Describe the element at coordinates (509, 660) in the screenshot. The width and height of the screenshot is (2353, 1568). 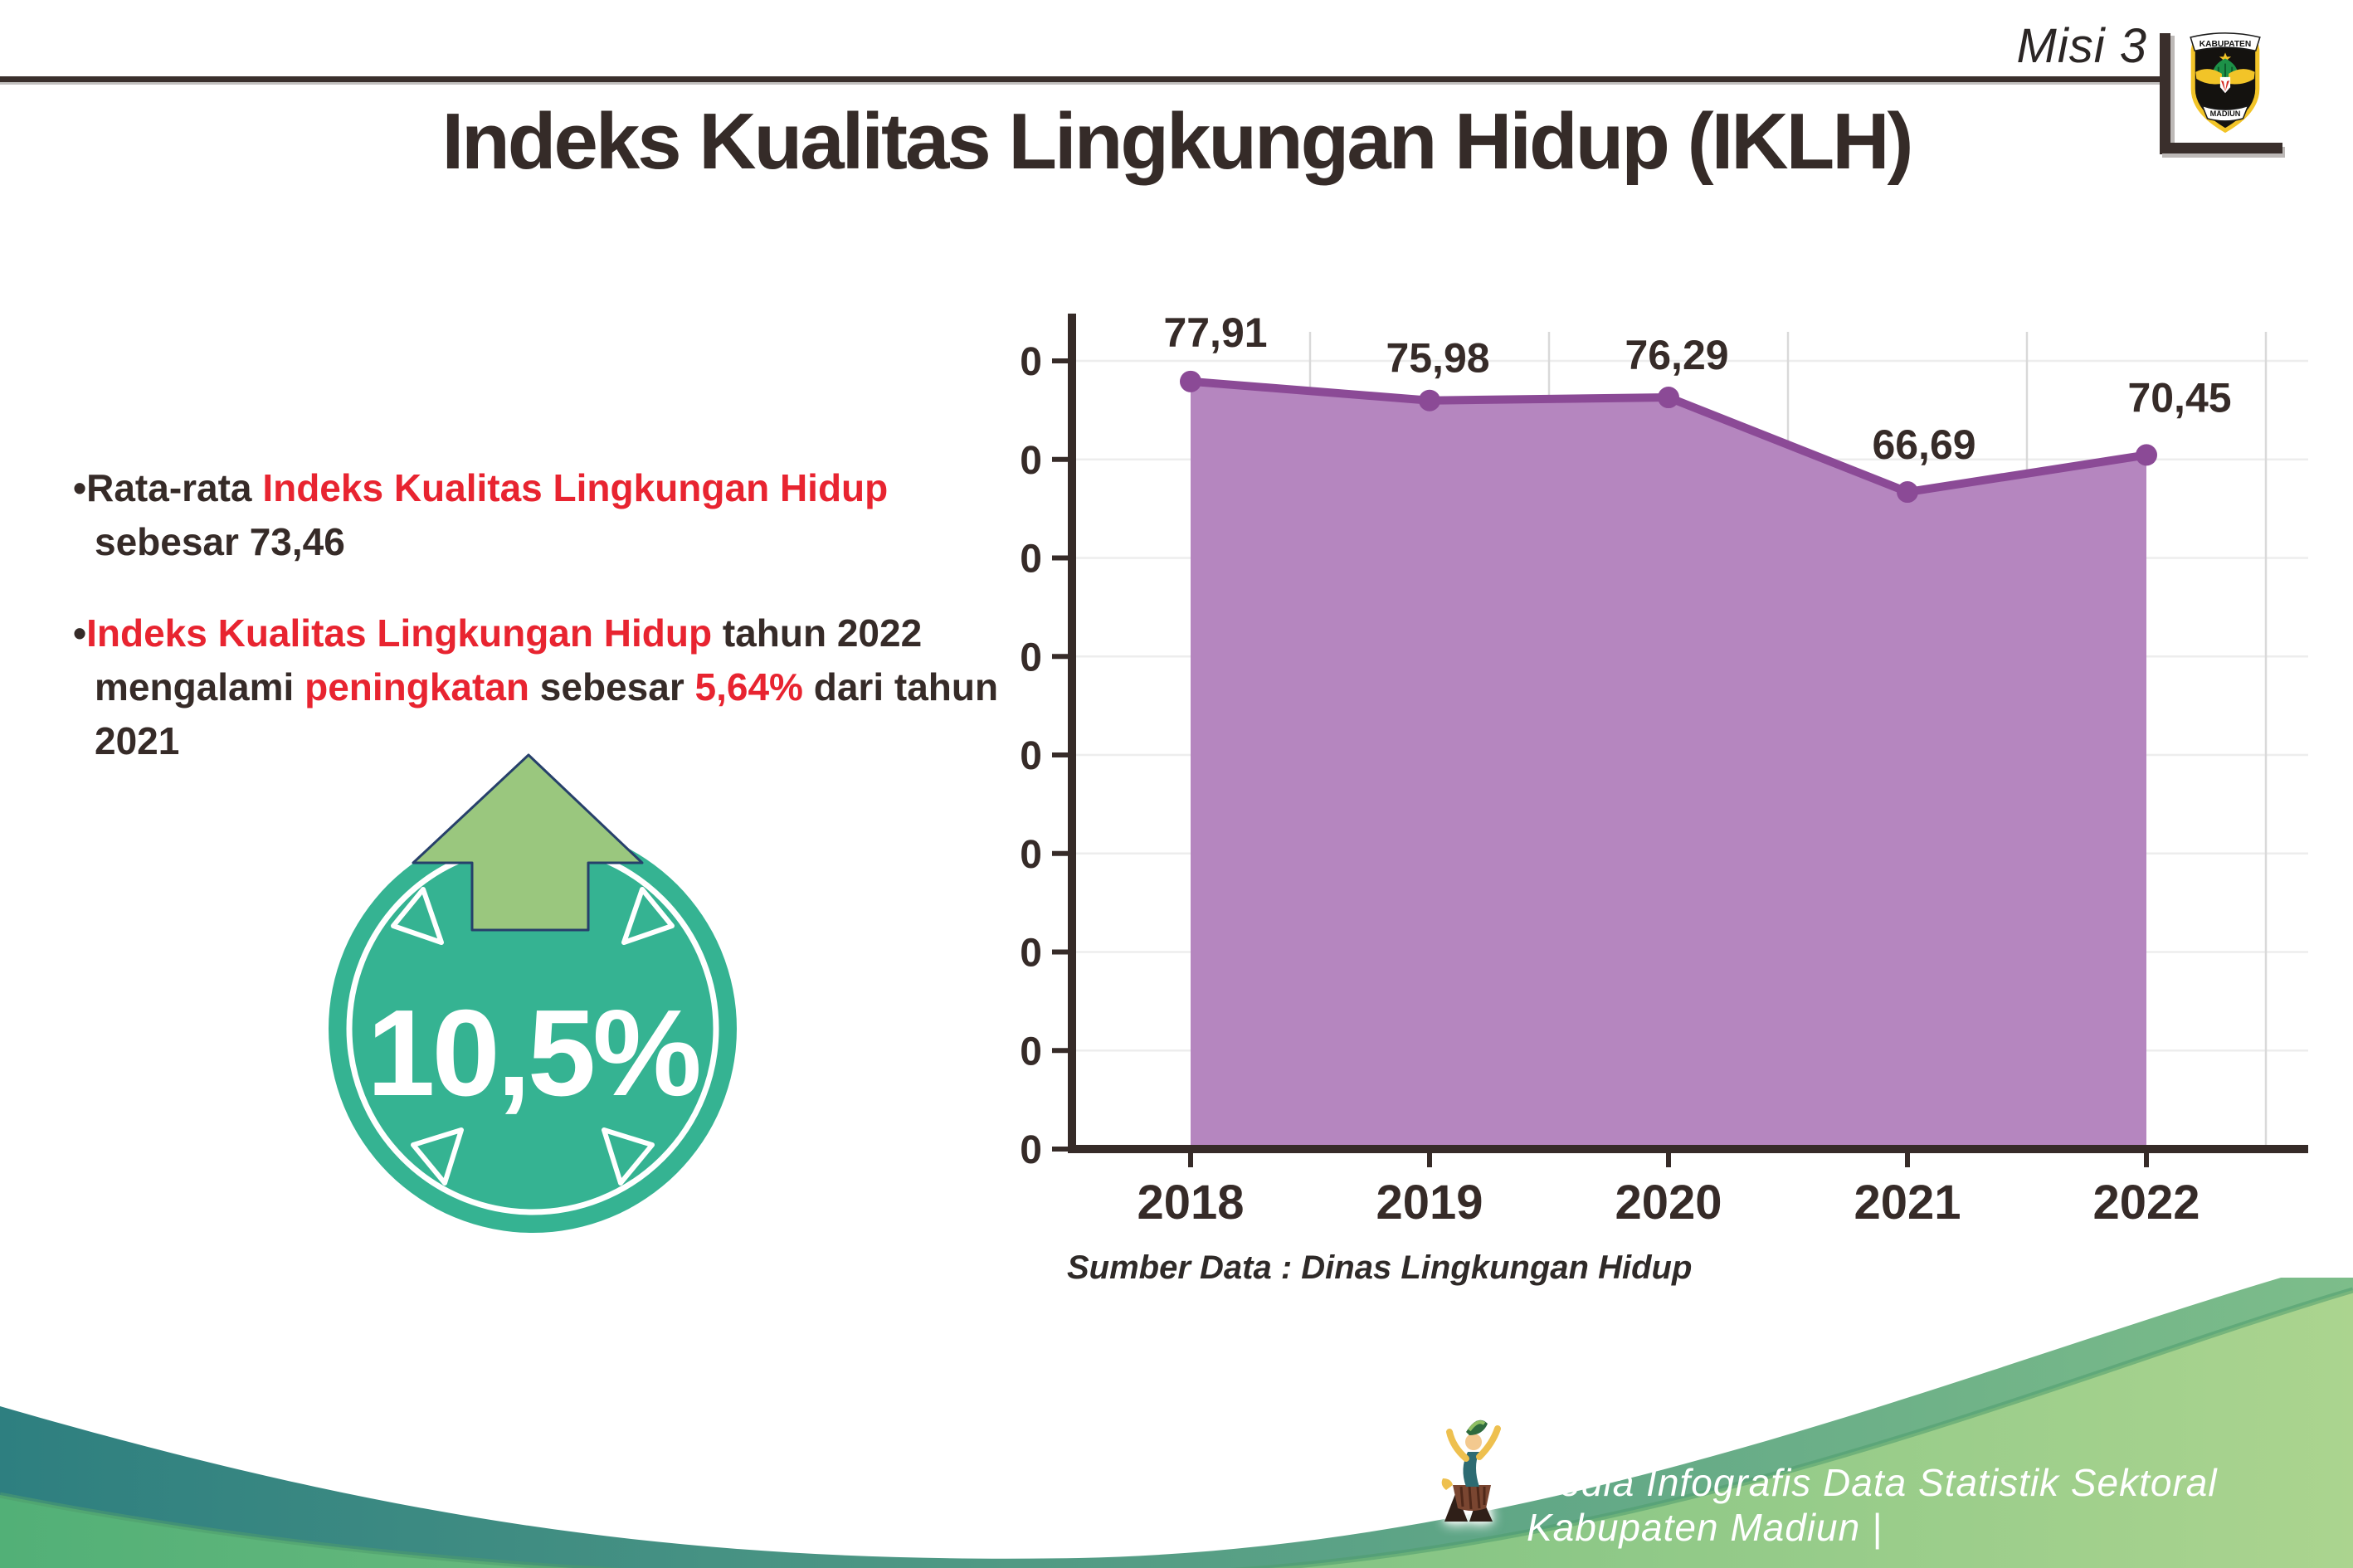
I see `bullet-text-segment: tahun 2022 mengalami` at that location.